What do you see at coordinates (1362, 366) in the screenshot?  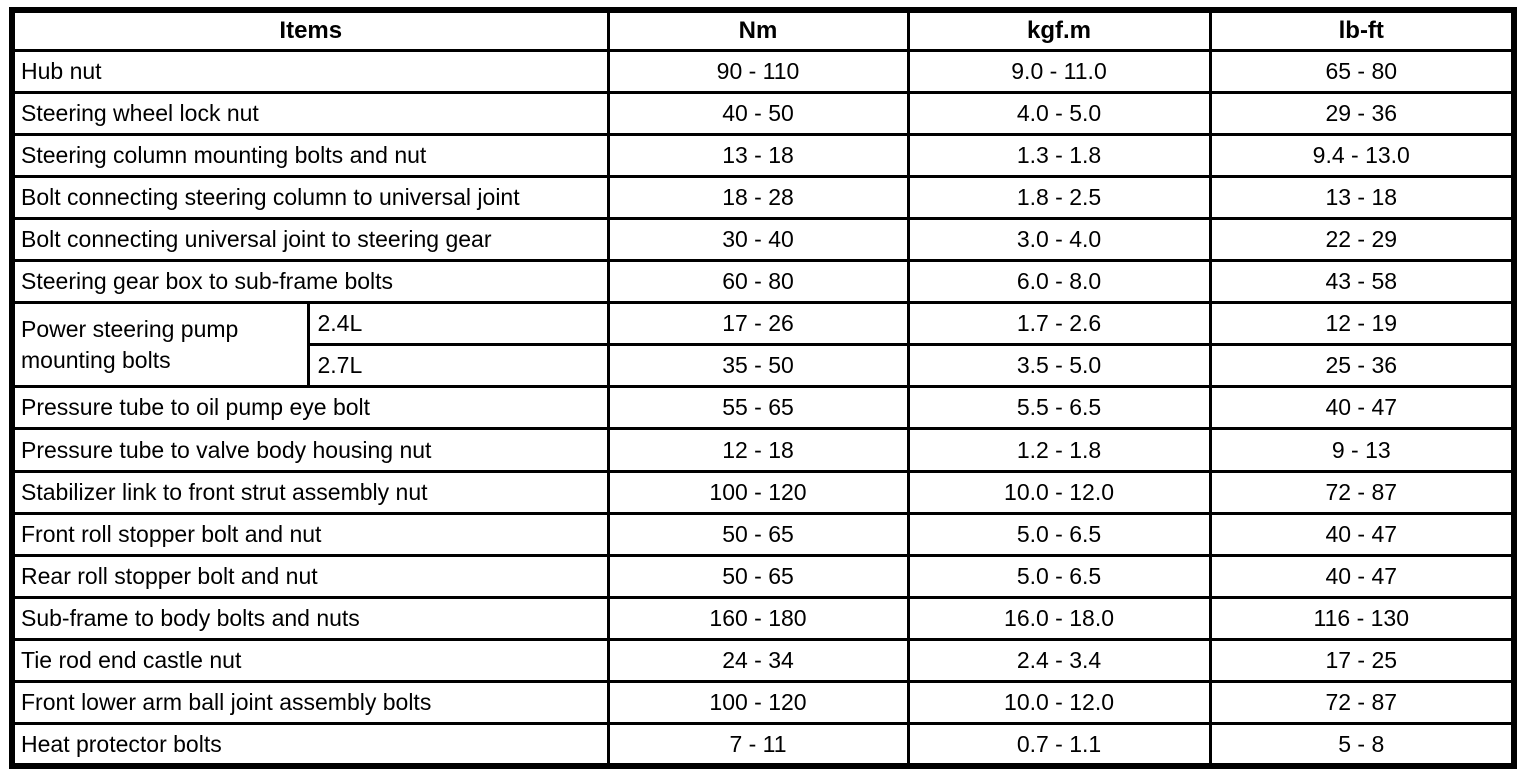 I see `lbft-cell: 25 - 36` at bounding box center [1362, 366].